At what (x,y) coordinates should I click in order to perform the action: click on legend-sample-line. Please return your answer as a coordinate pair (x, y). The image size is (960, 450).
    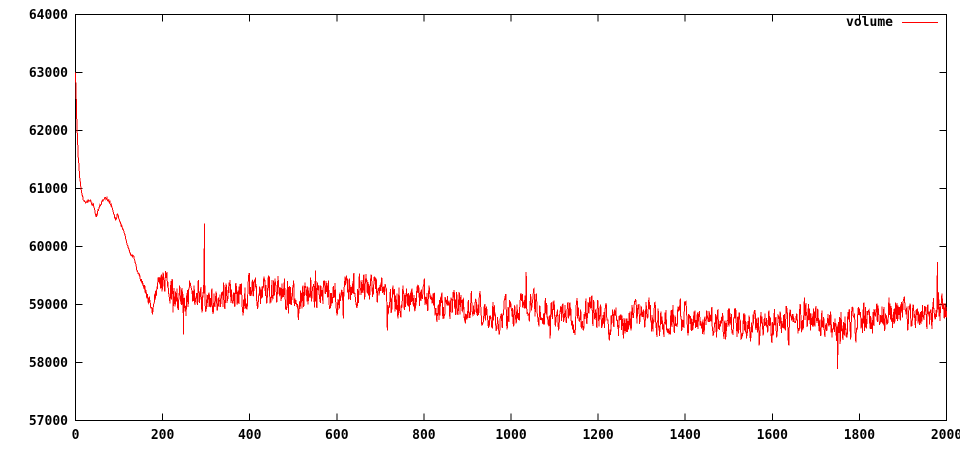
    Looking at the image, I should click on (920, 22).